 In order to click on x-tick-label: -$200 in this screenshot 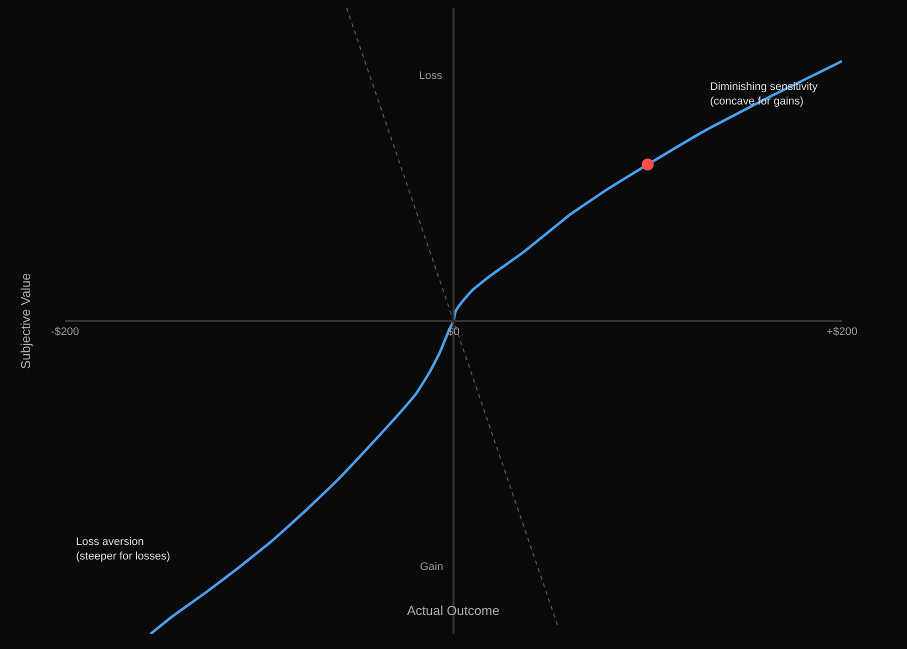, I will do `click(65, 332)`.